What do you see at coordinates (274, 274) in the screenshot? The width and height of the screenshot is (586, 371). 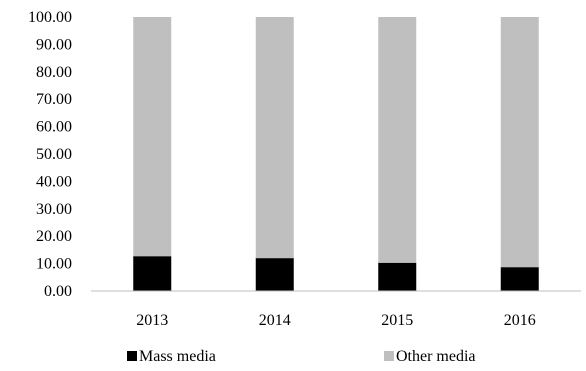 I see `bar-mass-media-2014` at bounding box center [274, 274].